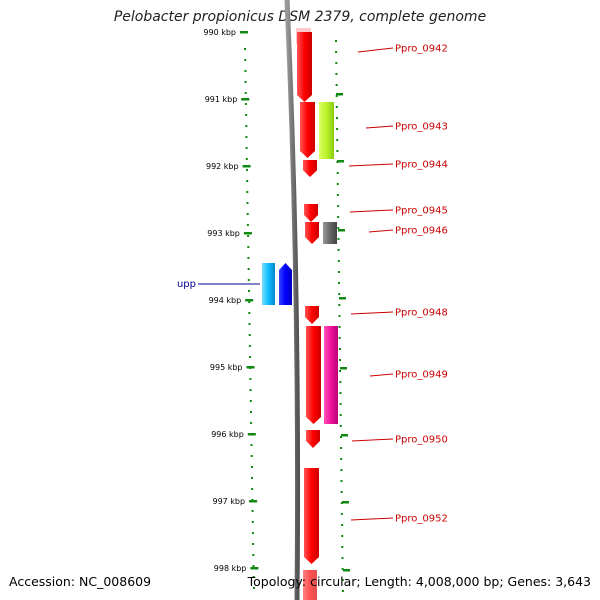 This screenshot has height=600, width=600. What do you see at coordinates (421, 313) in the screenshot?
I see `gene-label: Ppro_0948` at bounding box center [421, 313].